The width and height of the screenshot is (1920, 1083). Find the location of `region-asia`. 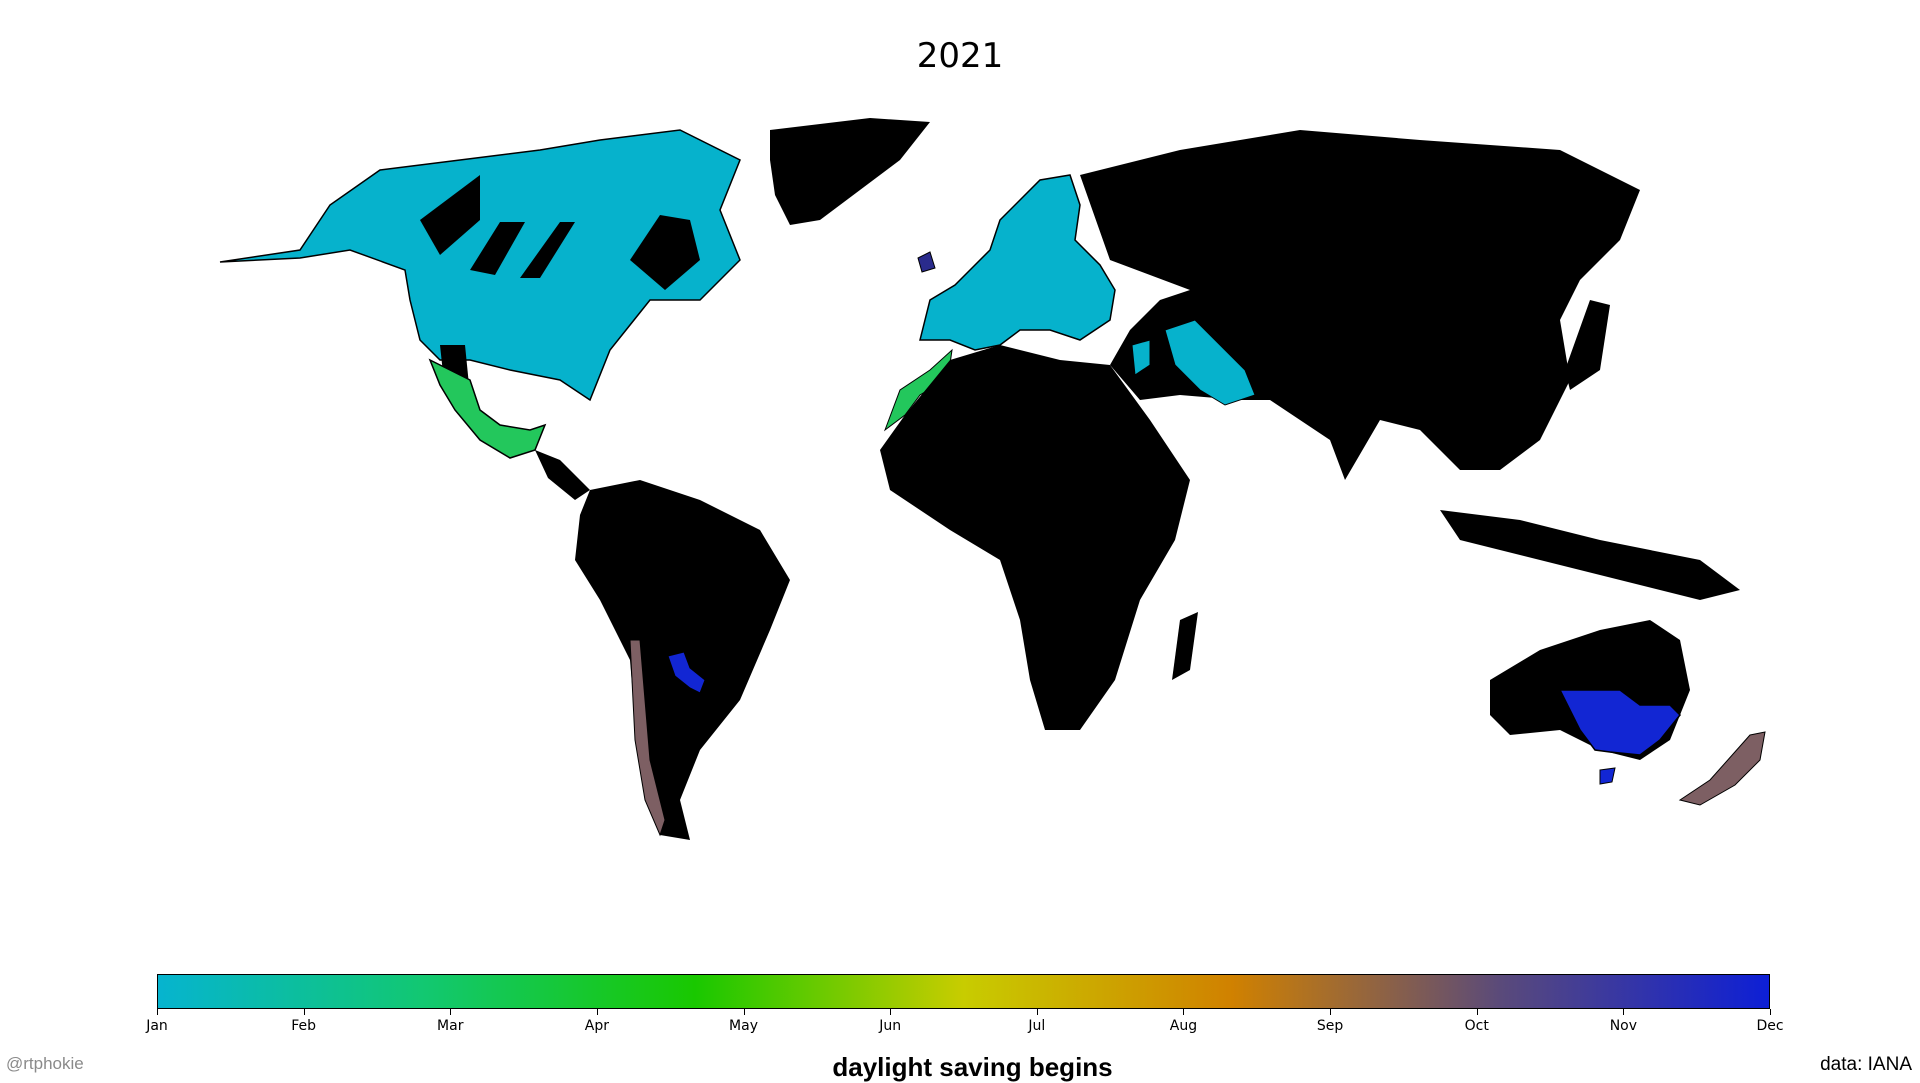

region-asia is located at coordinates (1360, 305).